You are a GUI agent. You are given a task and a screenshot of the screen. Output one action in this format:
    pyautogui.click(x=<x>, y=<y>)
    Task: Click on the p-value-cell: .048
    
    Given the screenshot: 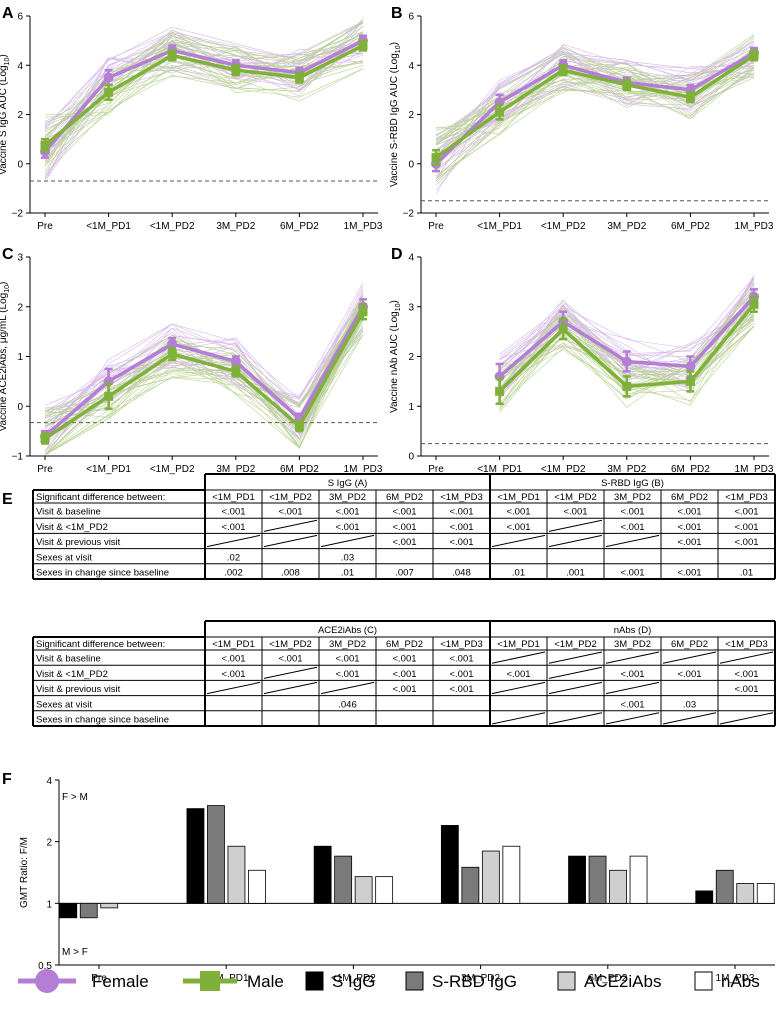 What is the action you would take?
    pyautogui.click(x=461, y=573)
    